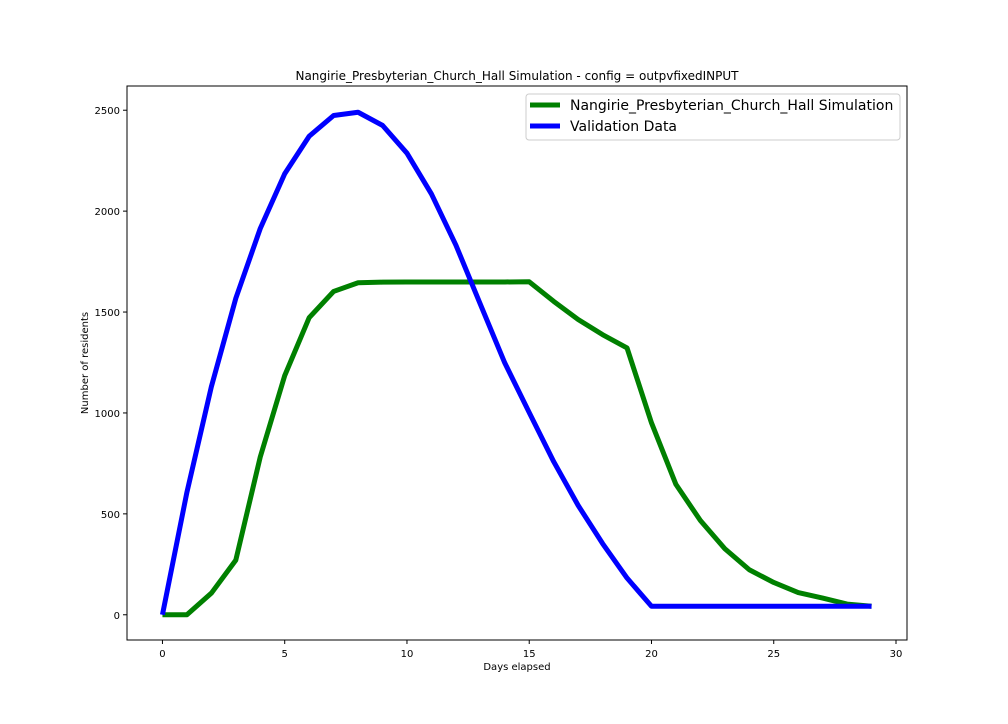 This screenshot has height=724, width=1008. Describe the element at coordinates (529, 654) in the screenshot. I see `x-tick-label: 15` at that location.